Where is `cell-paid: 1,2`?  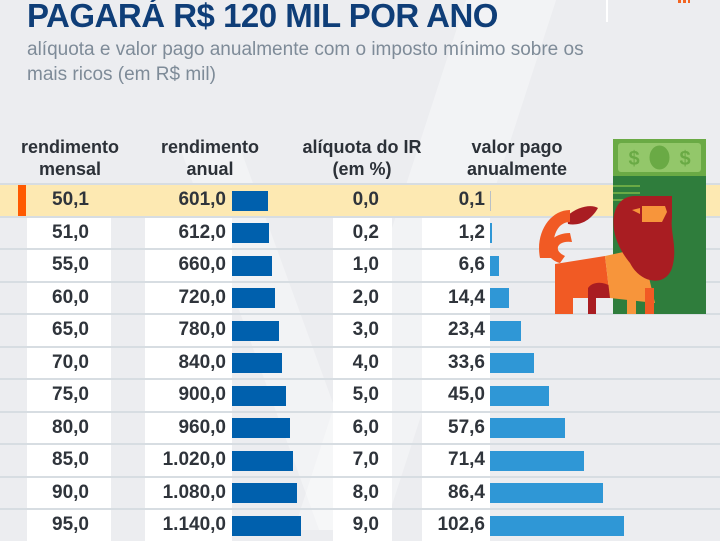
cell-paid: 1,2 is located at coordinates (471, 232).